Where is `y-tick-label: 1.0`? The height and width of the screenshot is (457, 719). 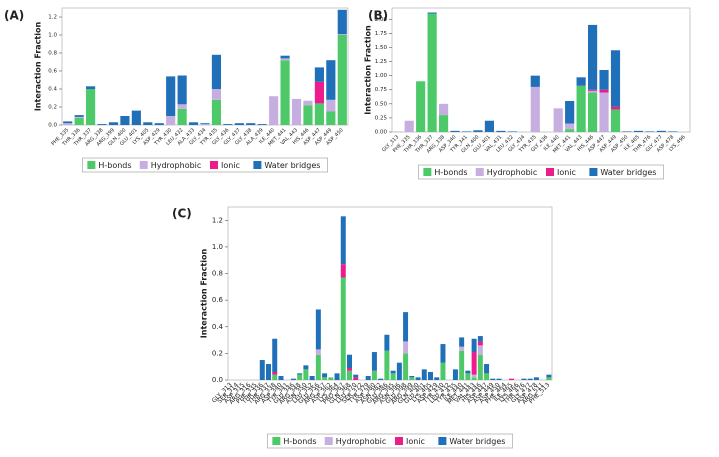 y-tick-label: 1.0 is located at coordinates (52, 36).